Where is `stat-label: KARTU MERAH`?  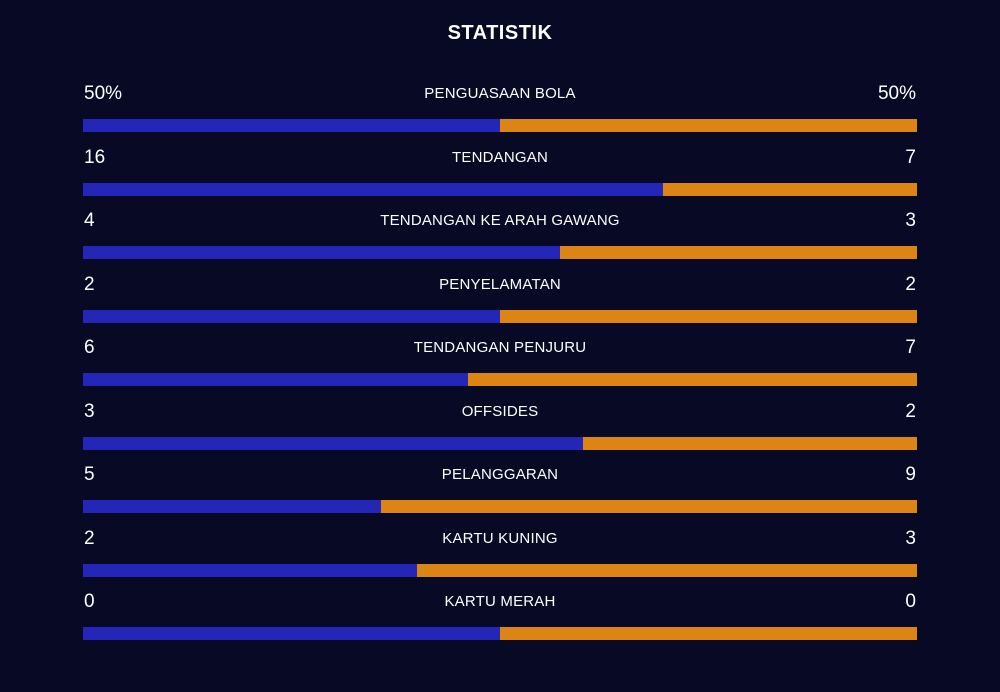
stat-label: KARTU MERAH is located at coordinates (500, 601).